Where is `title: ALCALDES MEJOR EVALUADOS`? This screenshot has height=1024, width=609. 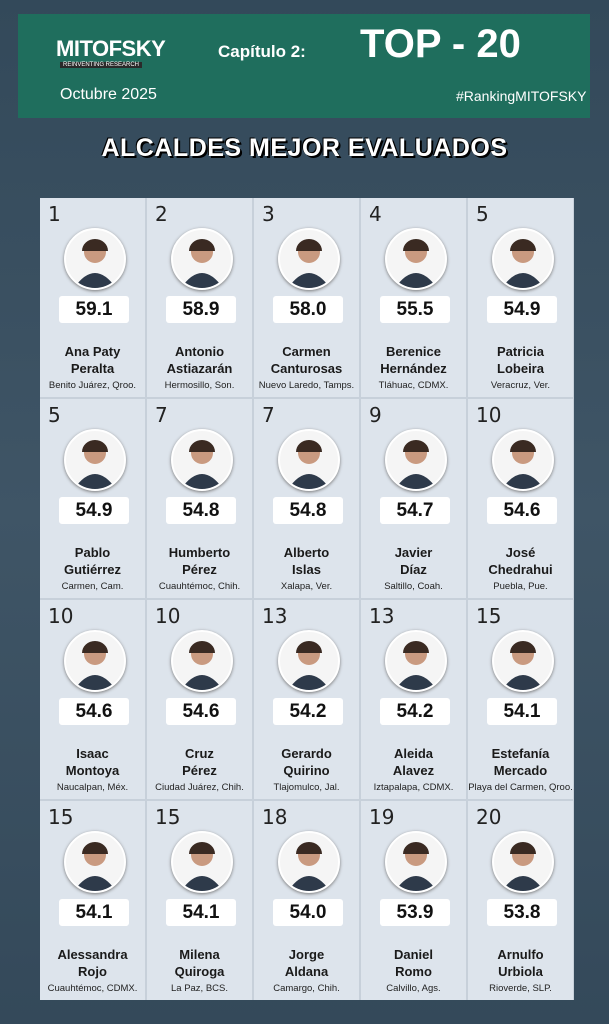
title: ALCALDES MEJOR EVALUADOS is located at coordinates (304, 148).